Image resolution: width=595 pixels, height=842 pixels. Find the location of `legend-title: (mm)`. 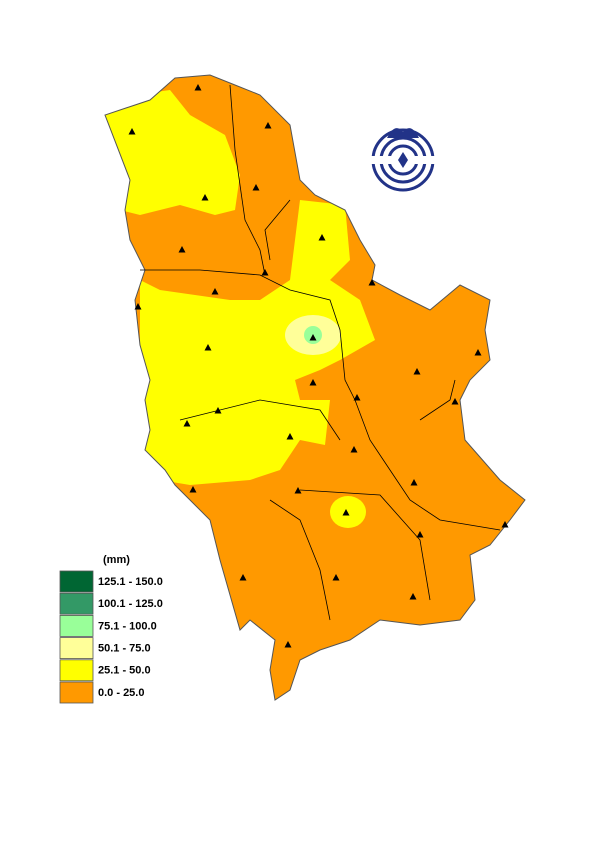

legend-title: (mm) is located at coordinates (116, 560).